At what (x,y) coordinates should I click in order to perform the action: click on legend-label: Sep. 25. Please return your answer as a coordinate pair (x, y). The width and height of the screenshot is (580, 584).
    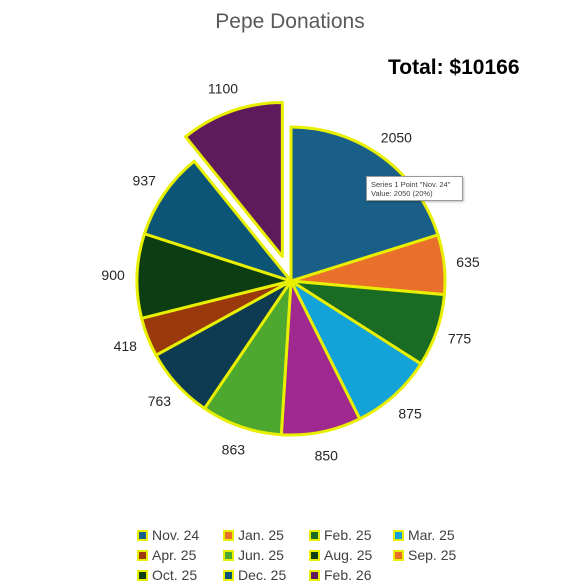
    Looking at the image, I should click on (432, 555).